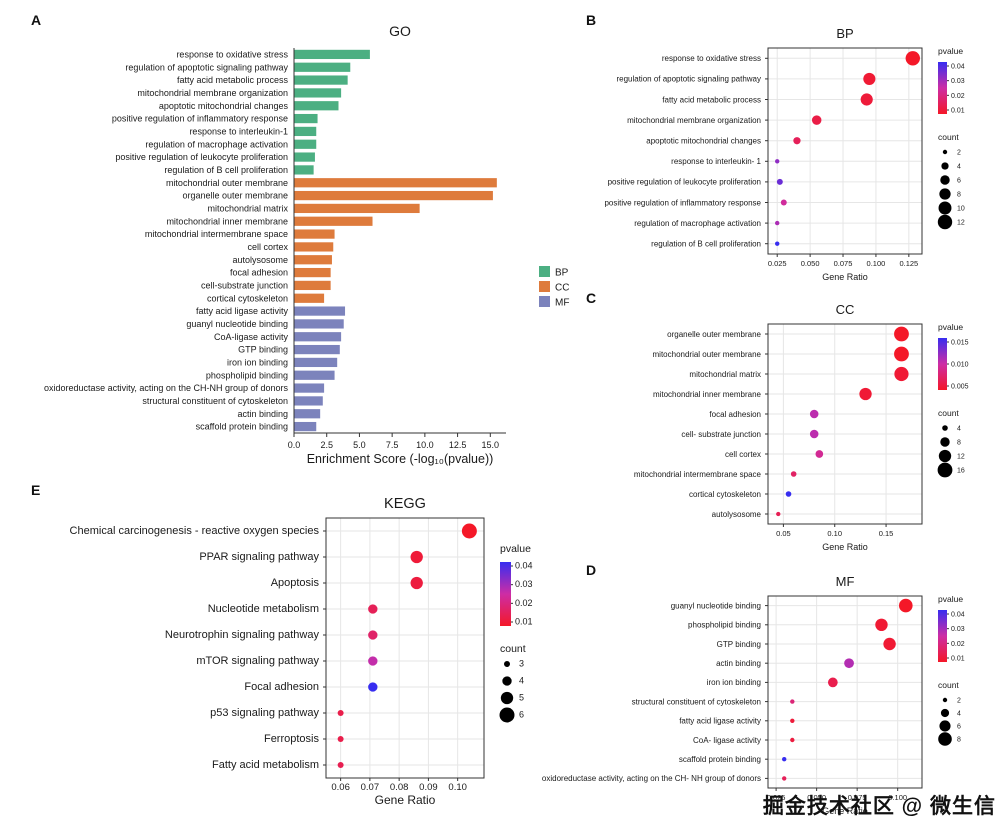 The width and height of the screenshot is (1006, 830). I want to click on svg-text: 0.075, so click(843, 263).